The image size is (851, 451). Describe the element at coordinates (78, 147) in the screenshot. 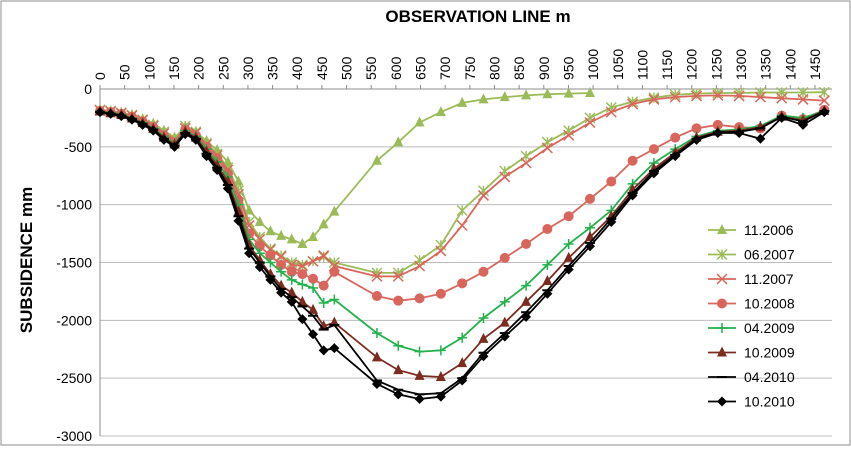

I see `y-tick-label: -500` at that location.